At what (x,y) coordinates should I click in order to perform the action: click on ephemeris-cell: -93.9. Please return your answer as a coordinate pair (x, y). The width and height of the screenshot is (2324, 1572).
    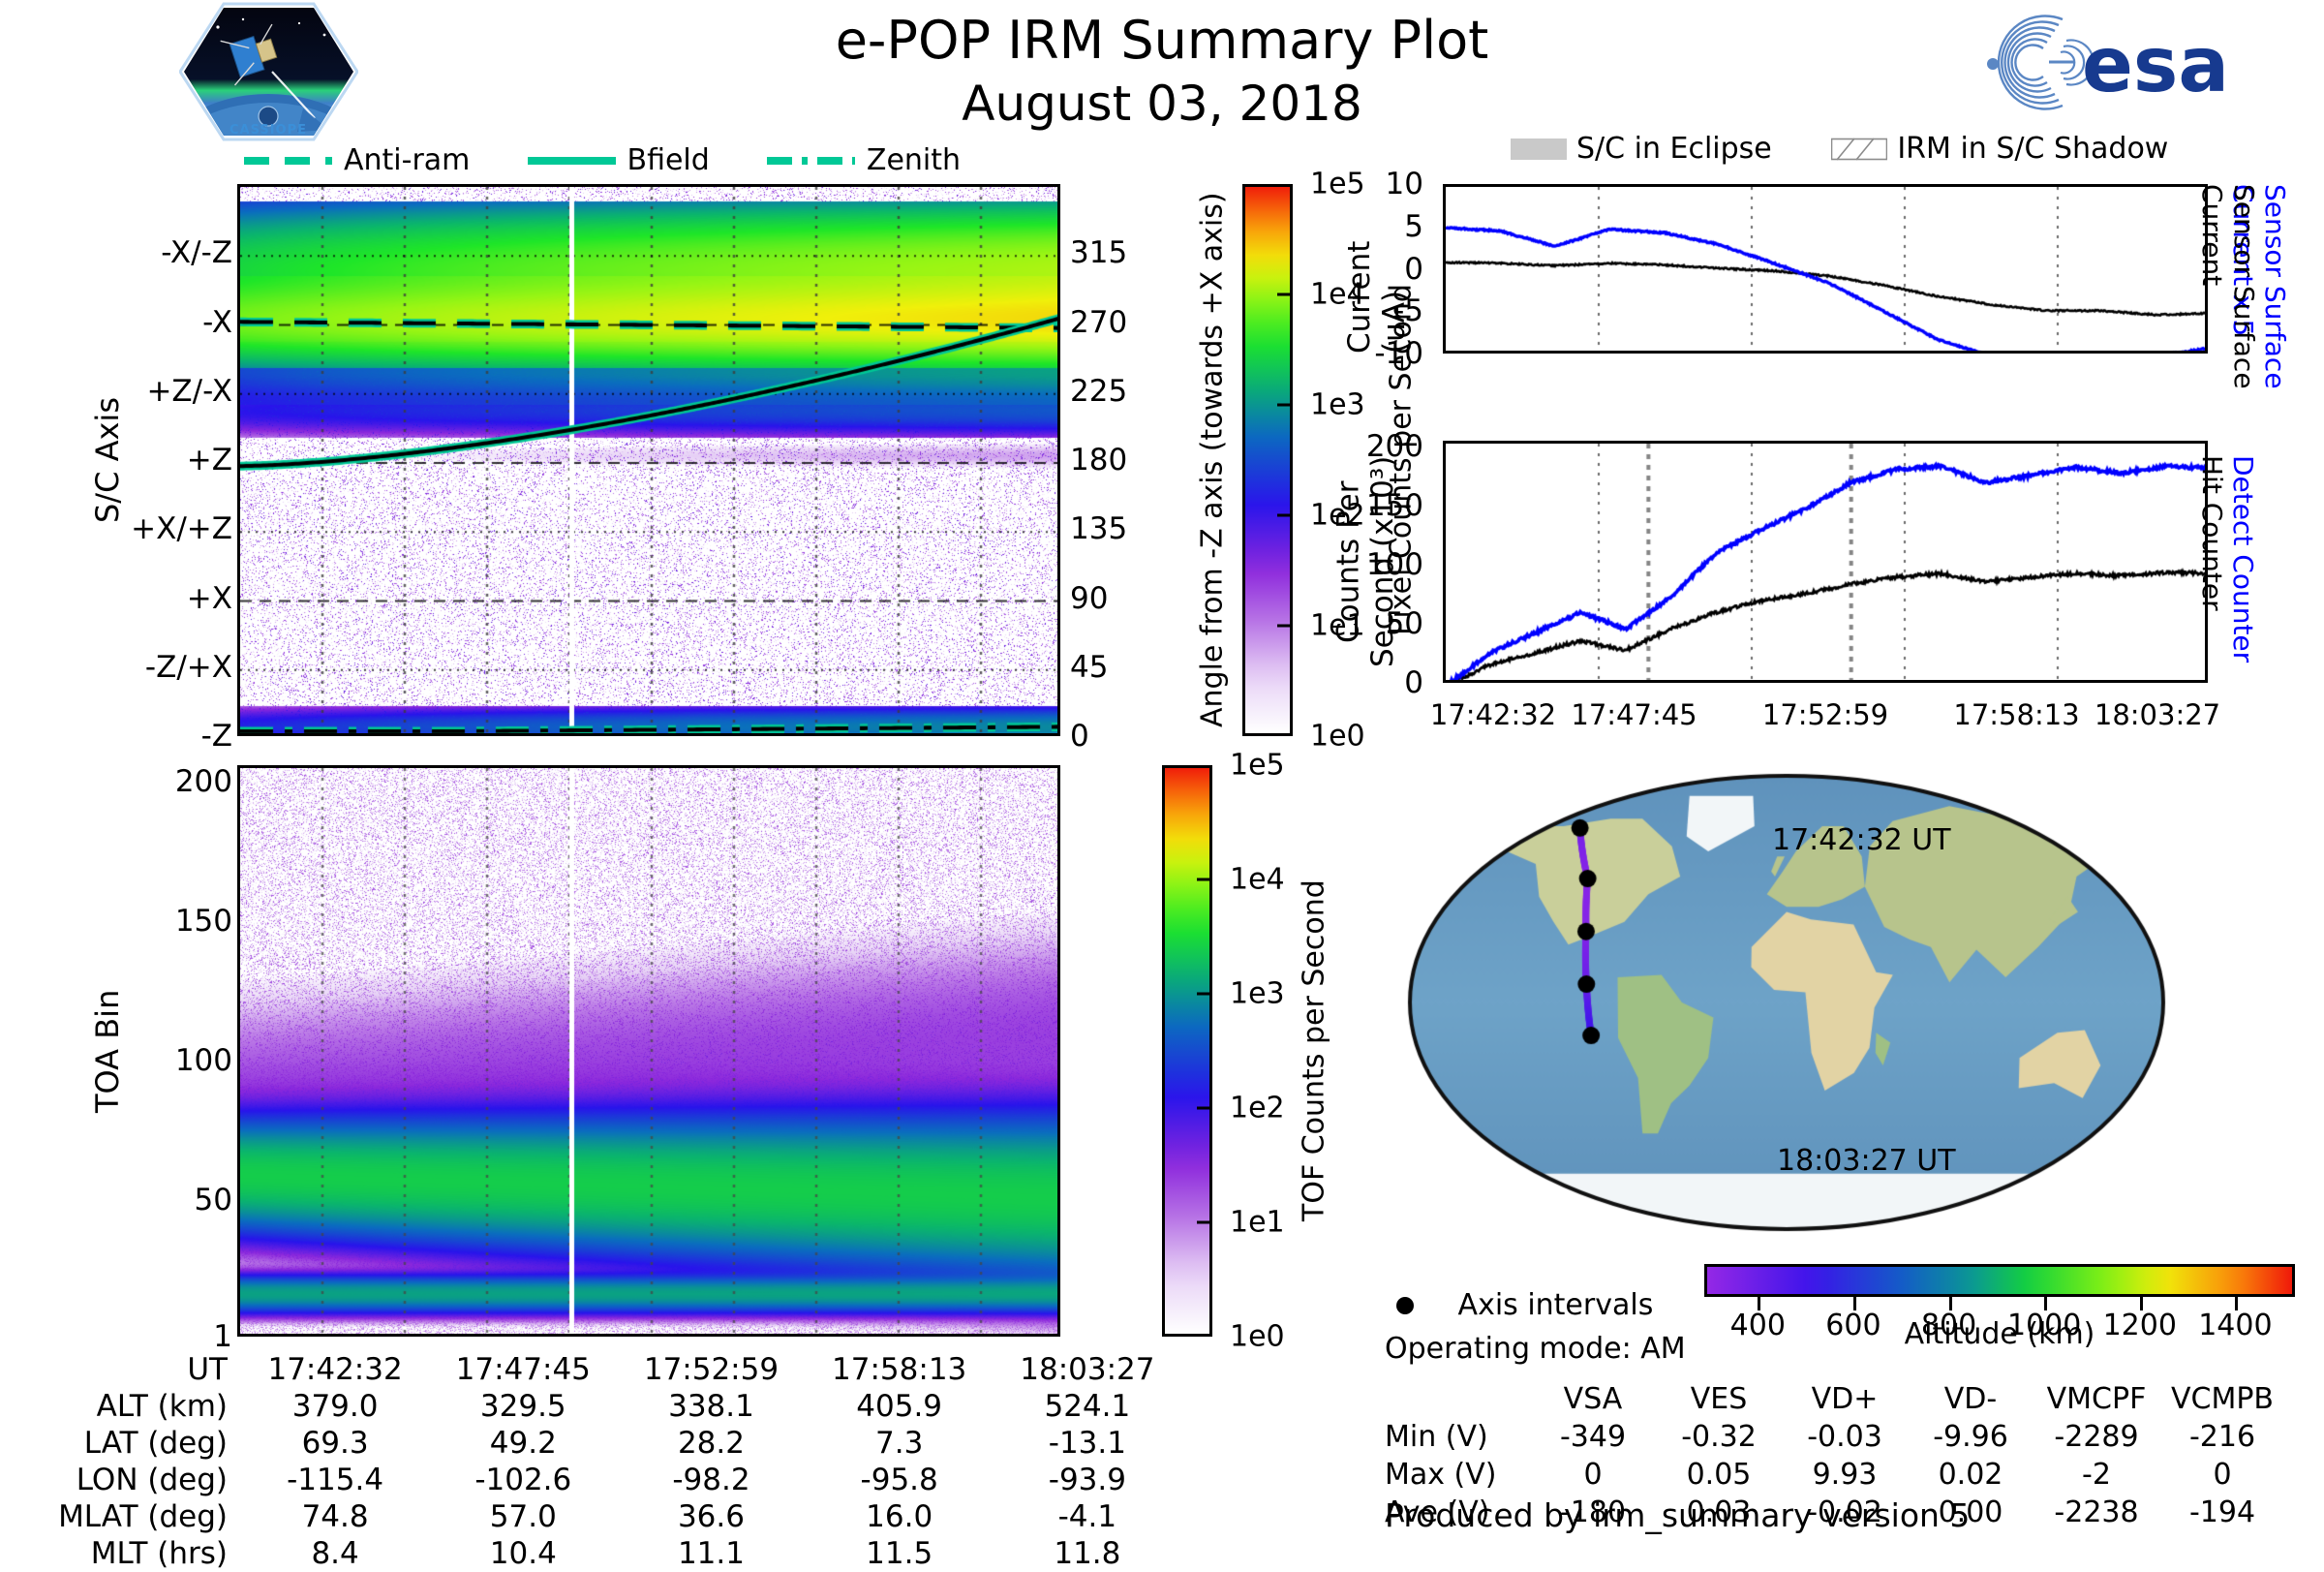
    Looking at the image, I should click on (1087, 1480).